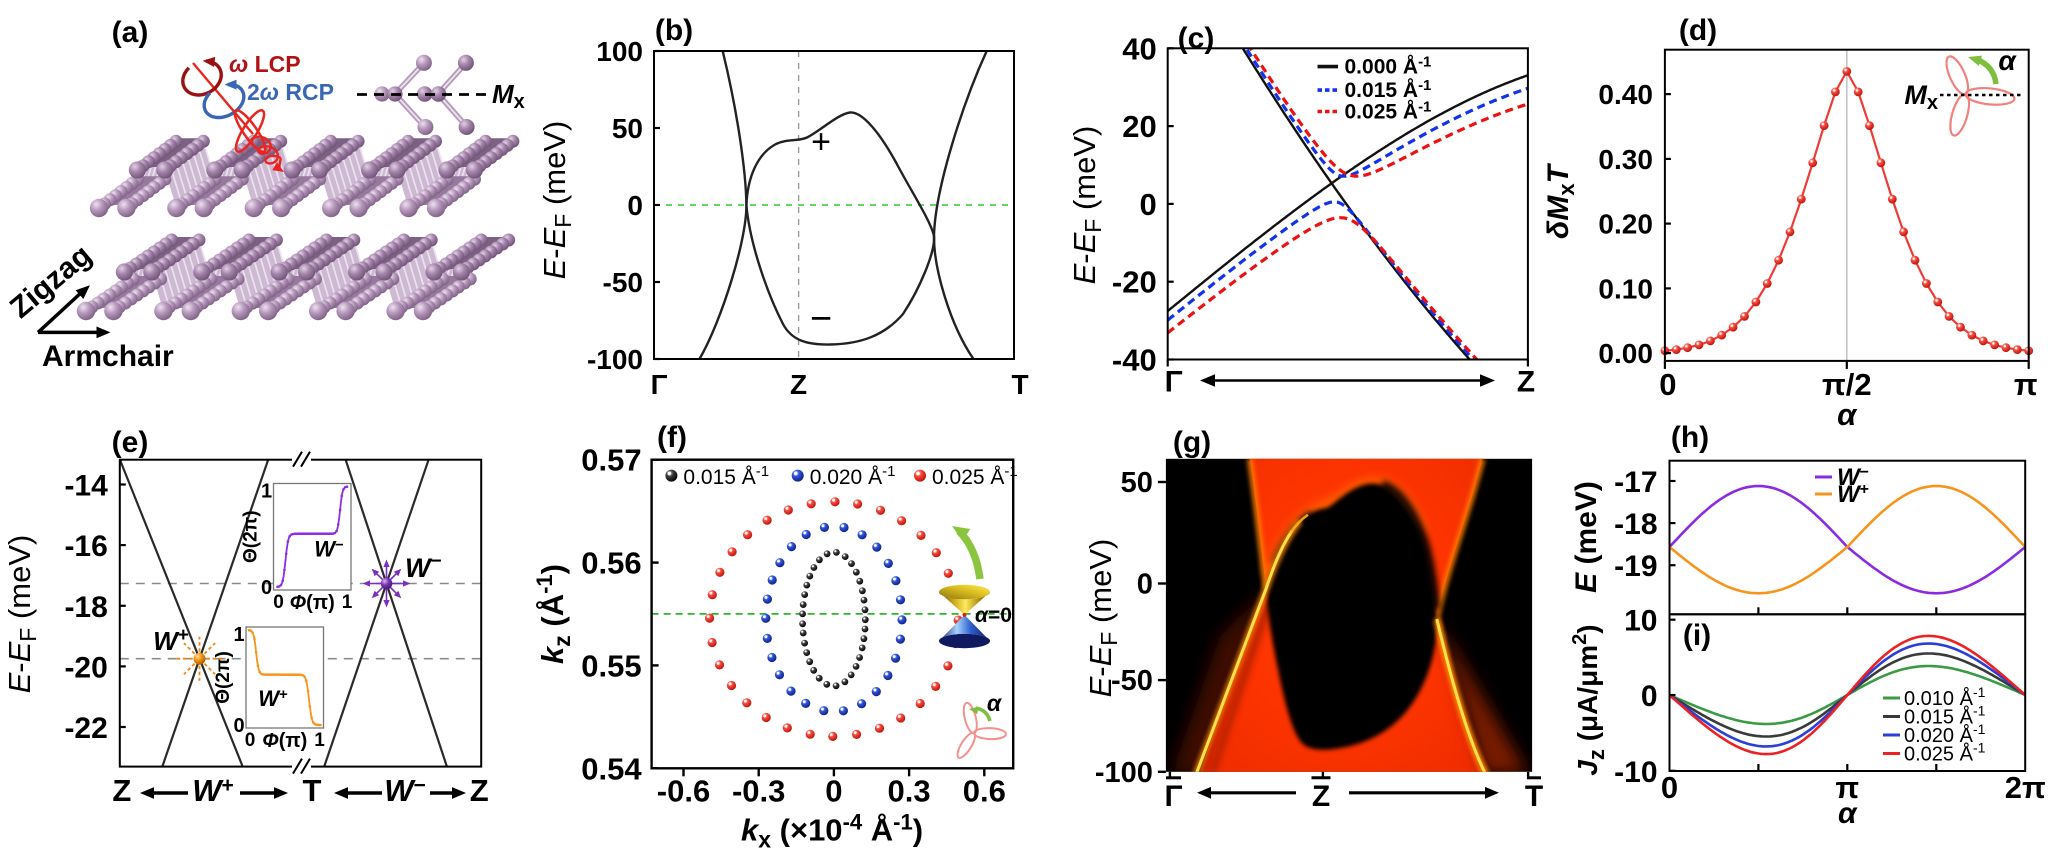 The height and width of the screenshot is (852, 2048). What do you see at coordinates (1560, 200) in the screenshot?
I see `svg-text: δMxT` at bounding box center [1560, 200].